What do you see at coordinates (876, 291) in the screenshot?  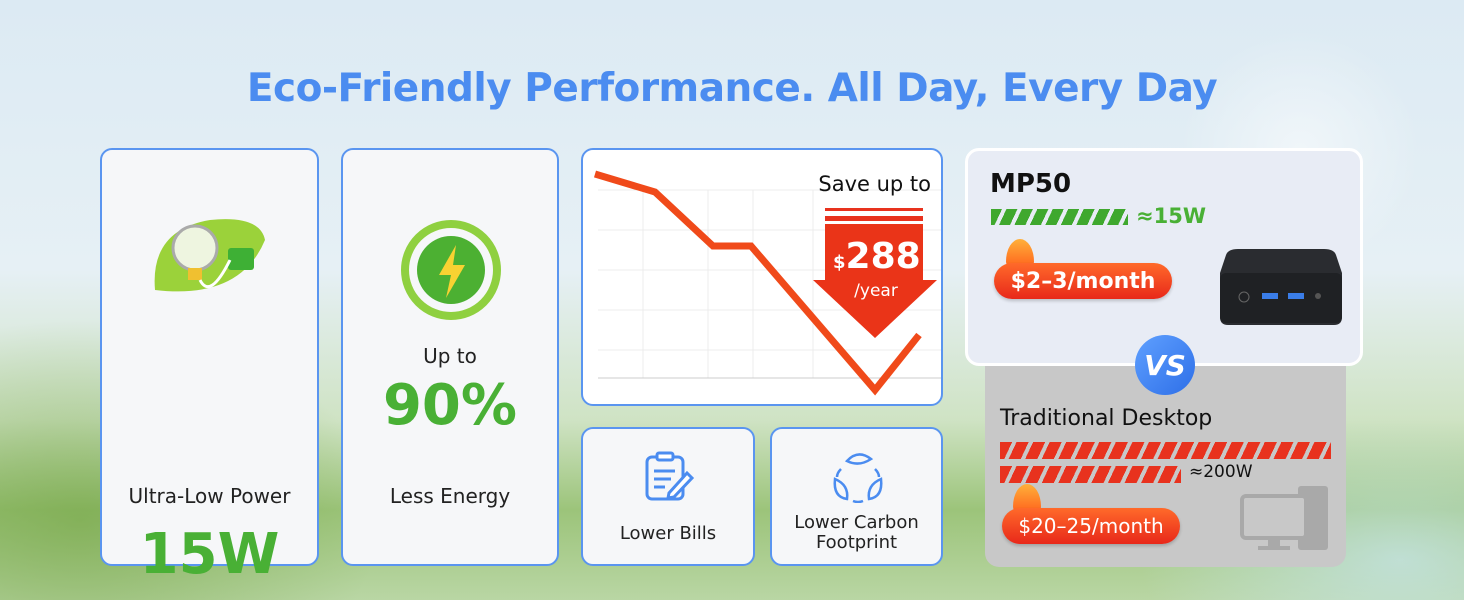 I see `savings-period: /year` at bounding box center [876, 291].